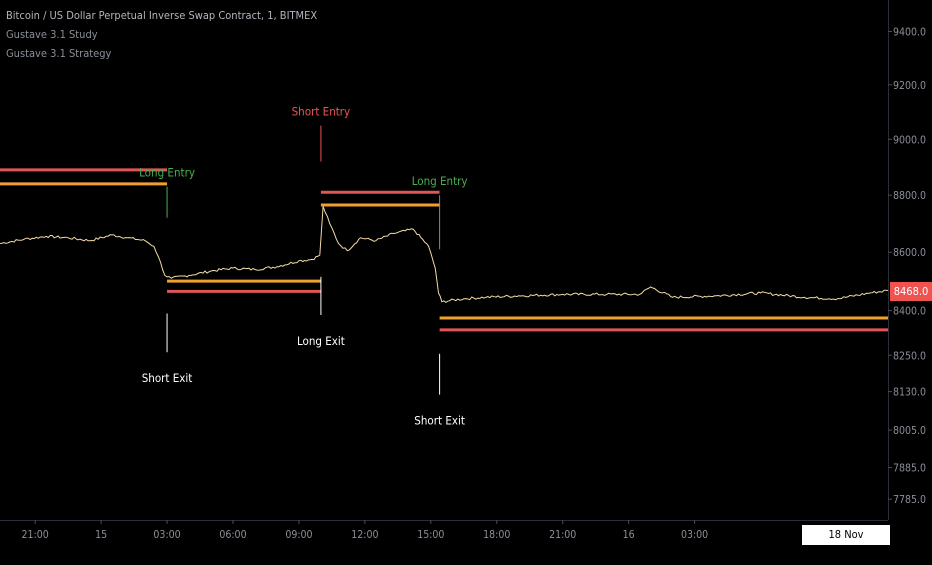  Describe the element at coordinates (909, 196) in the screenshot. I see `price-tick-label: 8800.0` at that location.